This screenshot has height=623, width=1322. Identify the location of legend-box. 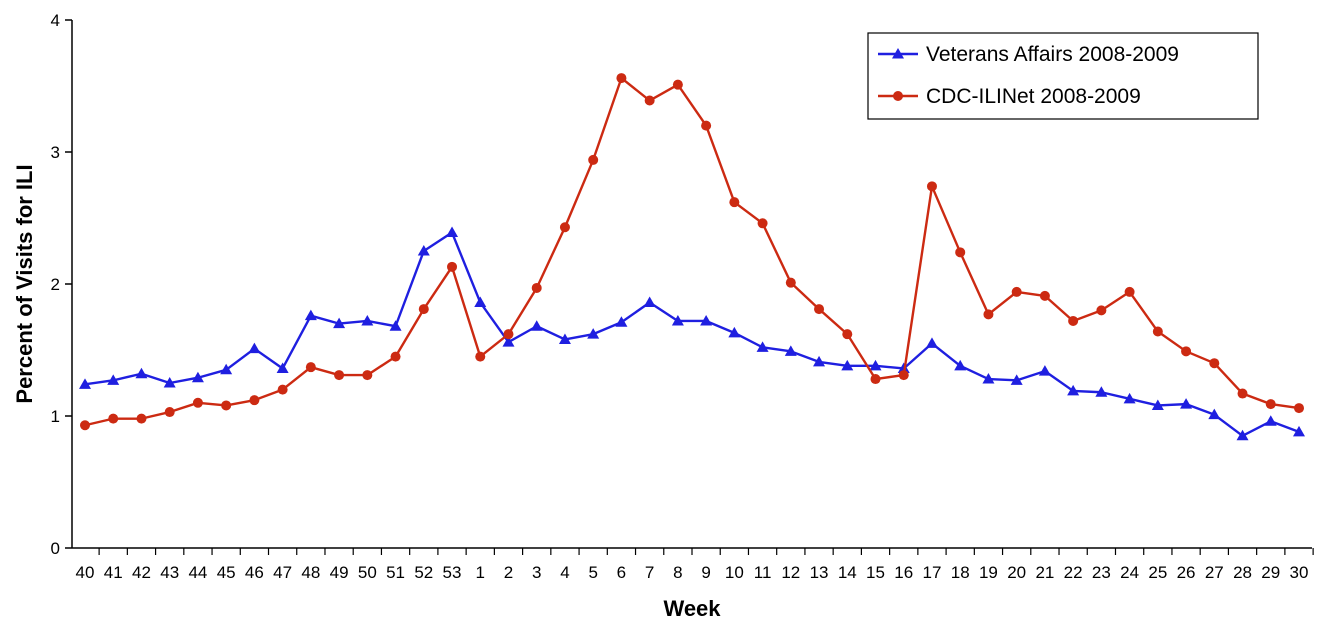
(1063, 76).